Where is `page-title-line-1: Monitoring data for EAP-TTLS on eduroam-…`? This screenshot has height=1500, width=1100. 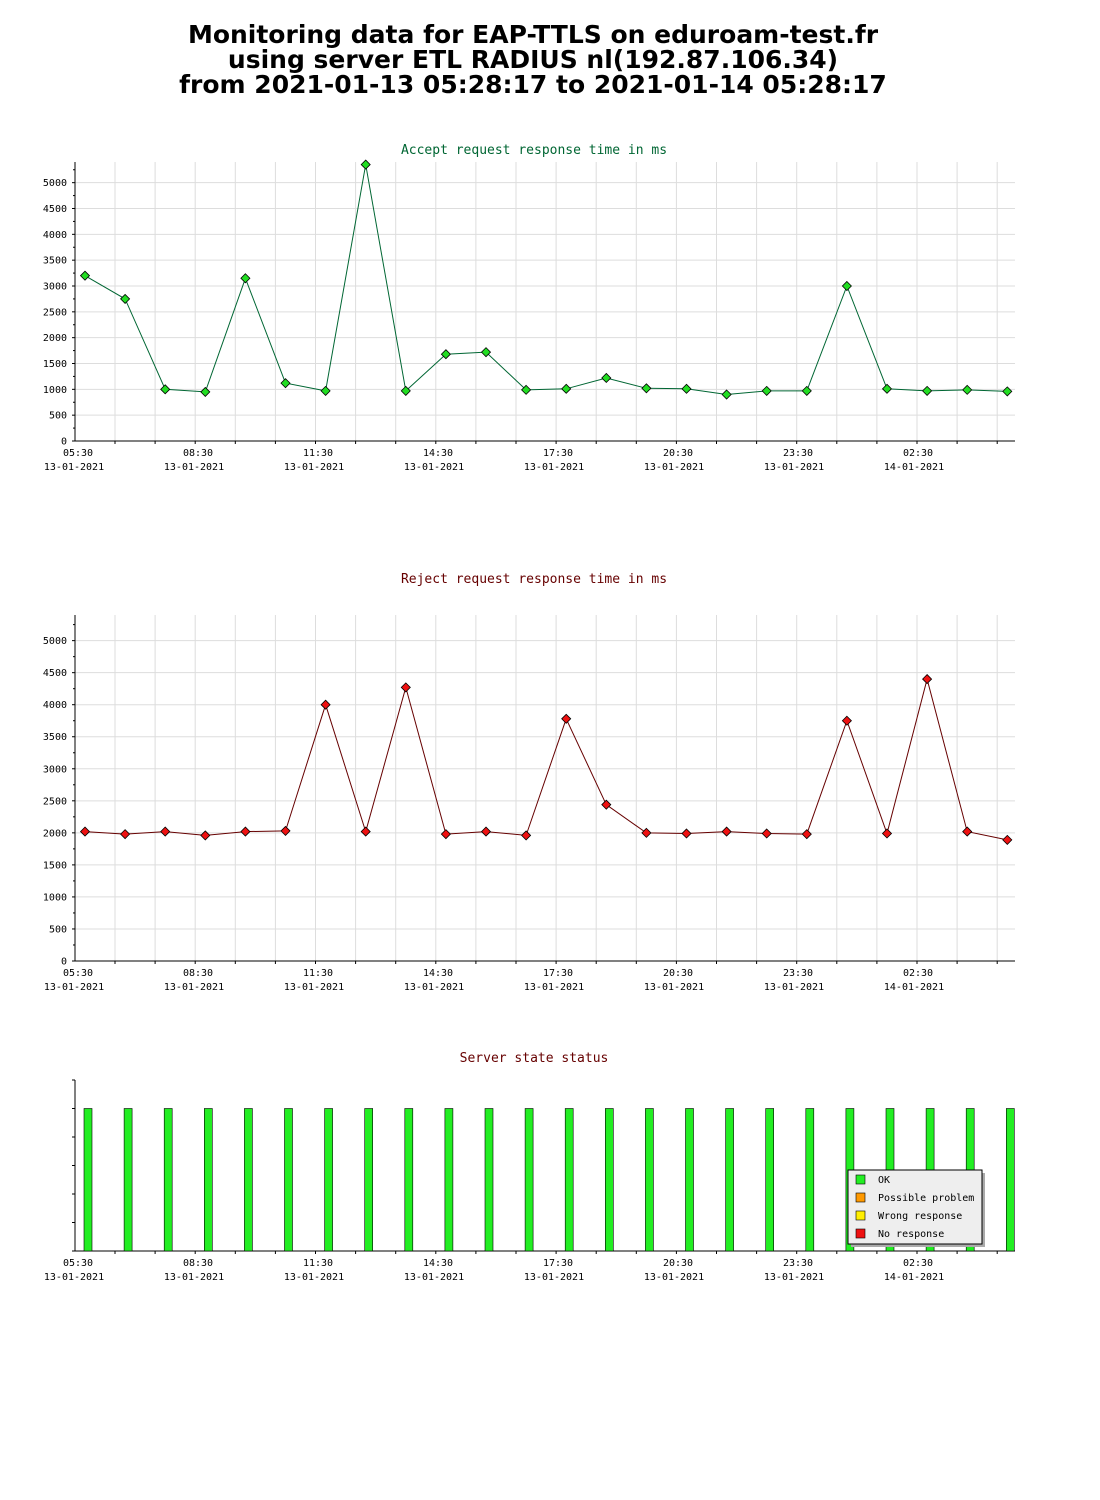
page-title-line-1: Monitoring data for EAP-TTLS on eduroam-… is located at coordinates (533, 34).